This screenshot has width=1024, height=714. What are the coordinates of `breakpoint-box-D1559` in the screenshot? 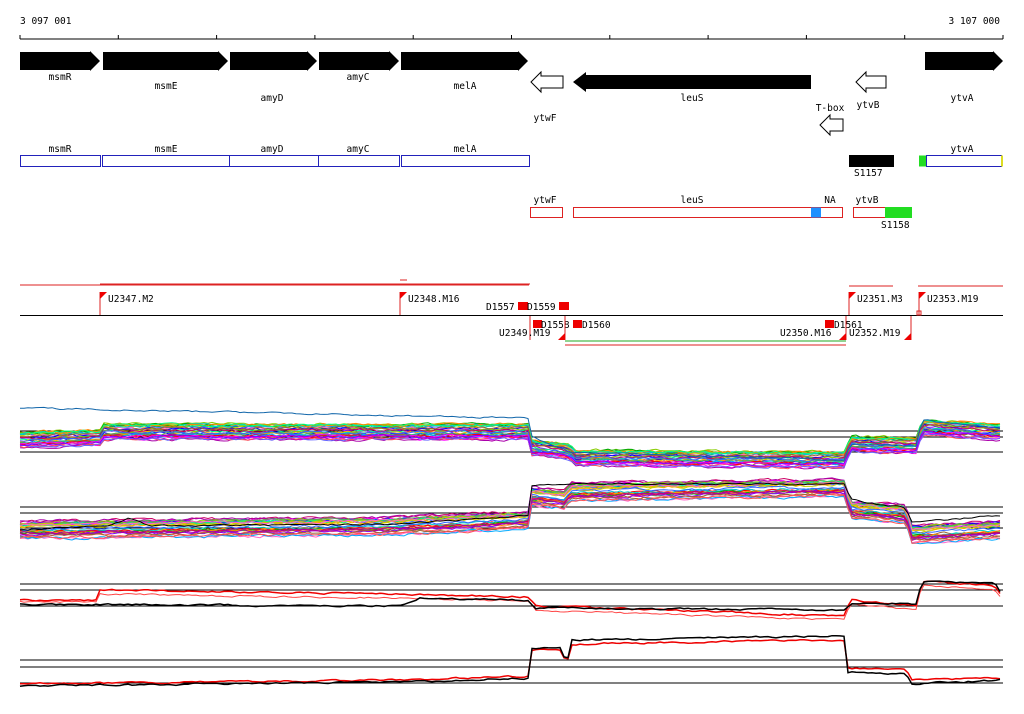 It's located at (564, 306).